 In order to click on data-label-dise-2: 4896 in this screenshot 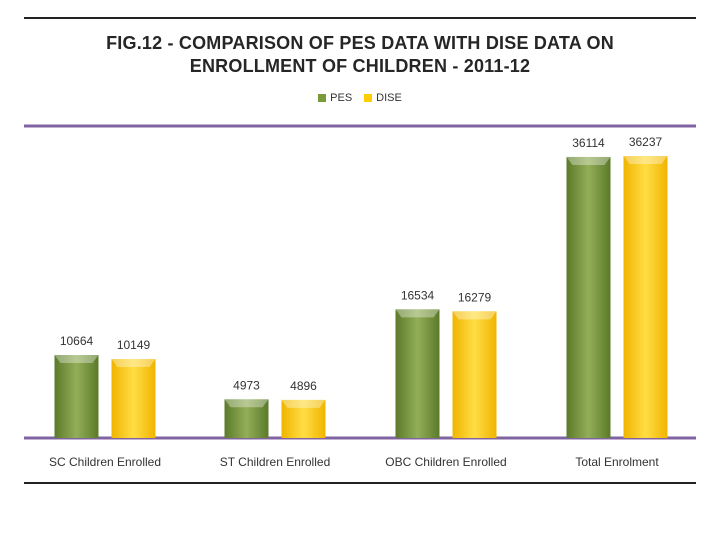, I will do `click(303, 386)`.